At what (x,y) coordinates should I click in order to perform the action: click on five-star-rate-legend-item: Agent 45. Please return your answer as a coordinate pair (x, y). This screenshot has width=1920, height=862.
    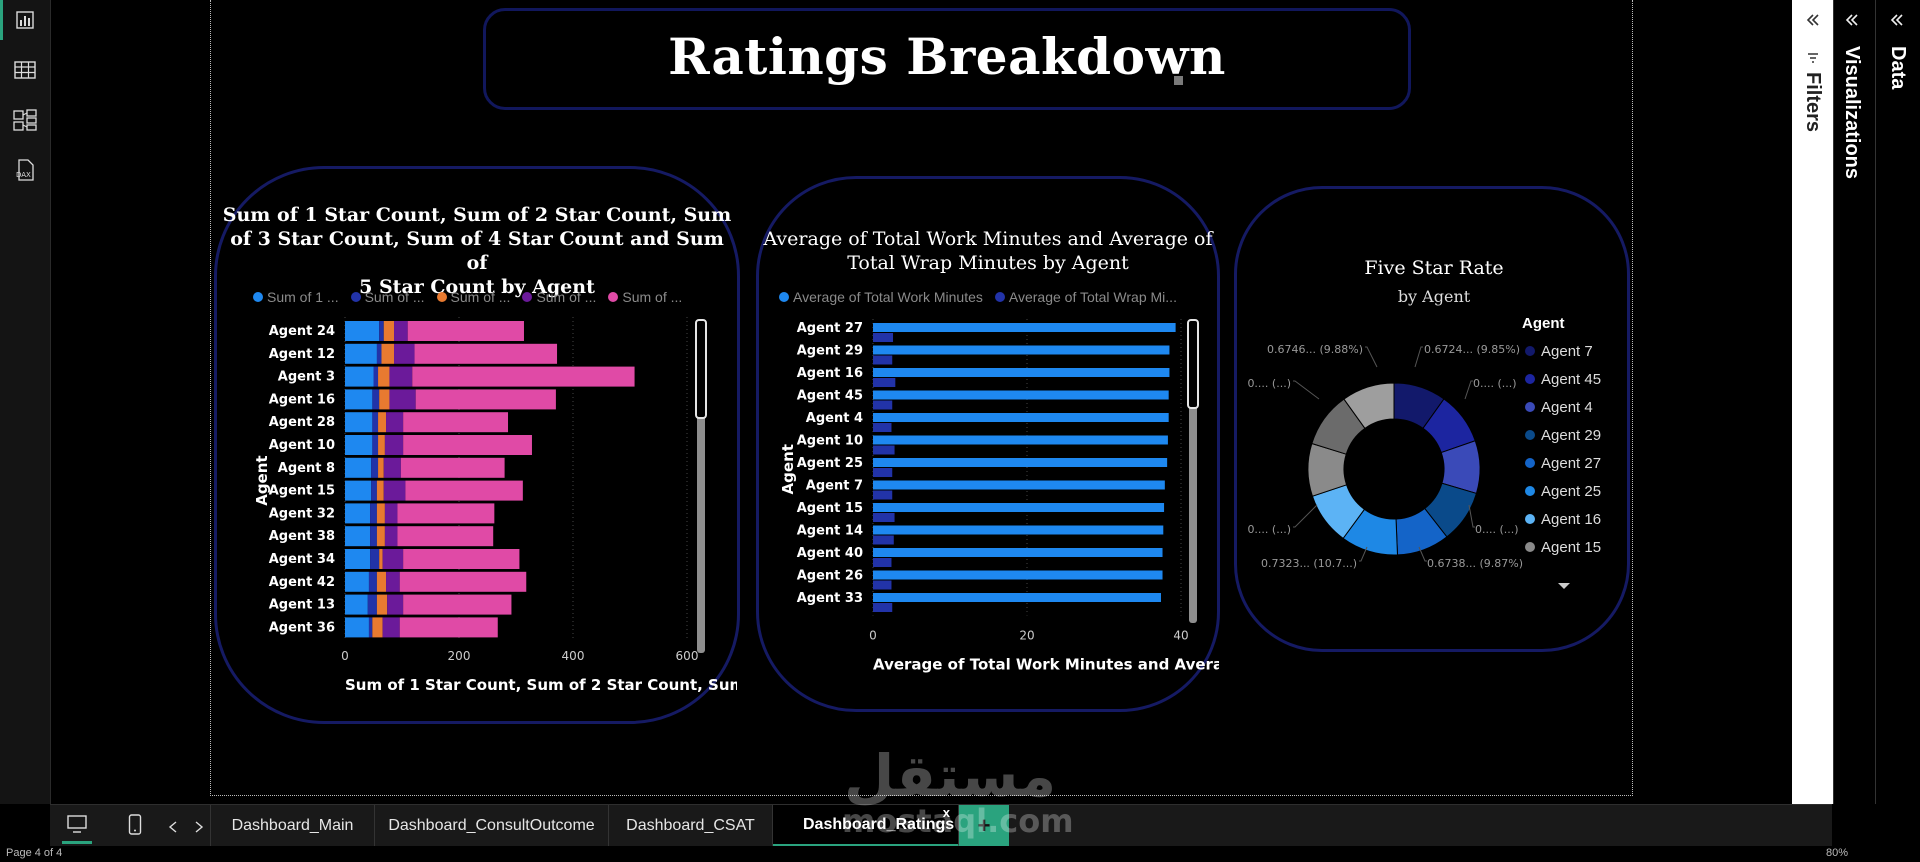
    Looking at the image, I should click on (1563, 379).